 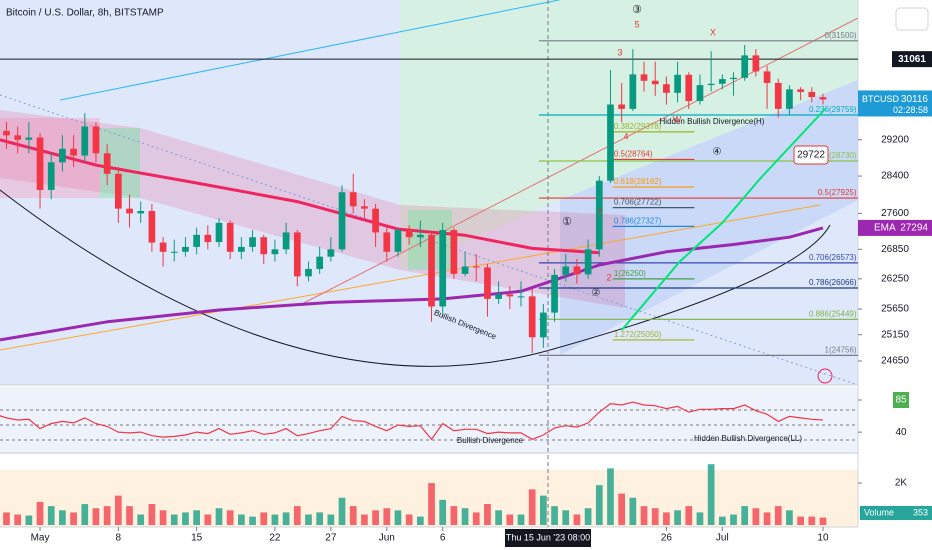 What do you see at coordinates (841, 35) in the screenshot?
I see `fib-label: 0(31500)` at bounding box center [841, 35].